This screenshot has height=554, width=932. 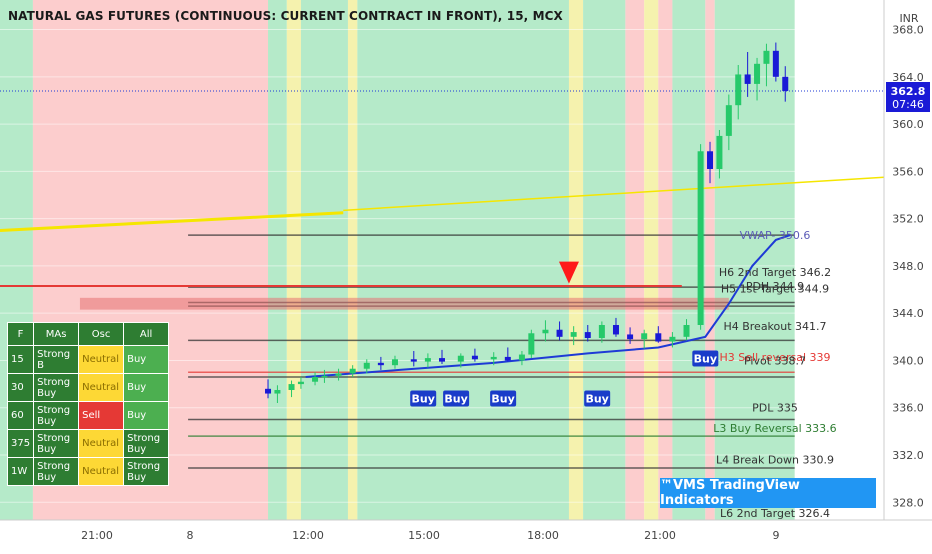 What do you see at coordinates (774, 326) in the screenshot?
I see `level-label: H4 Breakout 341.7` at bounding box center [774, 326].